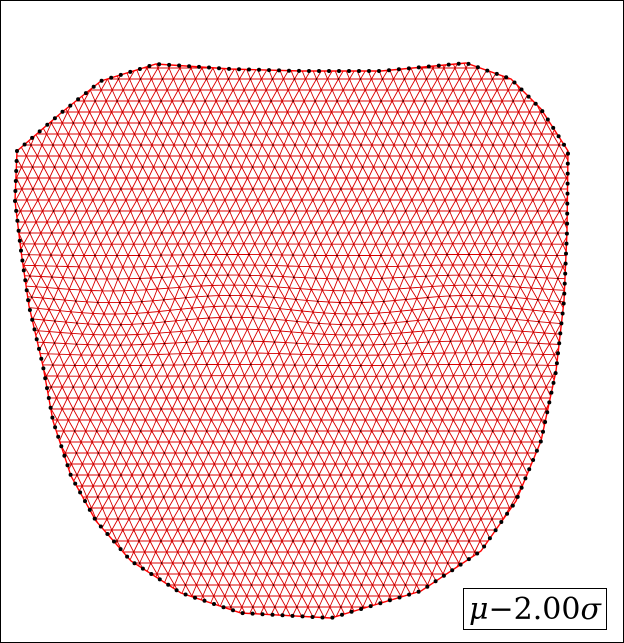  Describe the element at coordinates (479, 609) in the screenshot. I see `mu-symbol: μ` at that location.